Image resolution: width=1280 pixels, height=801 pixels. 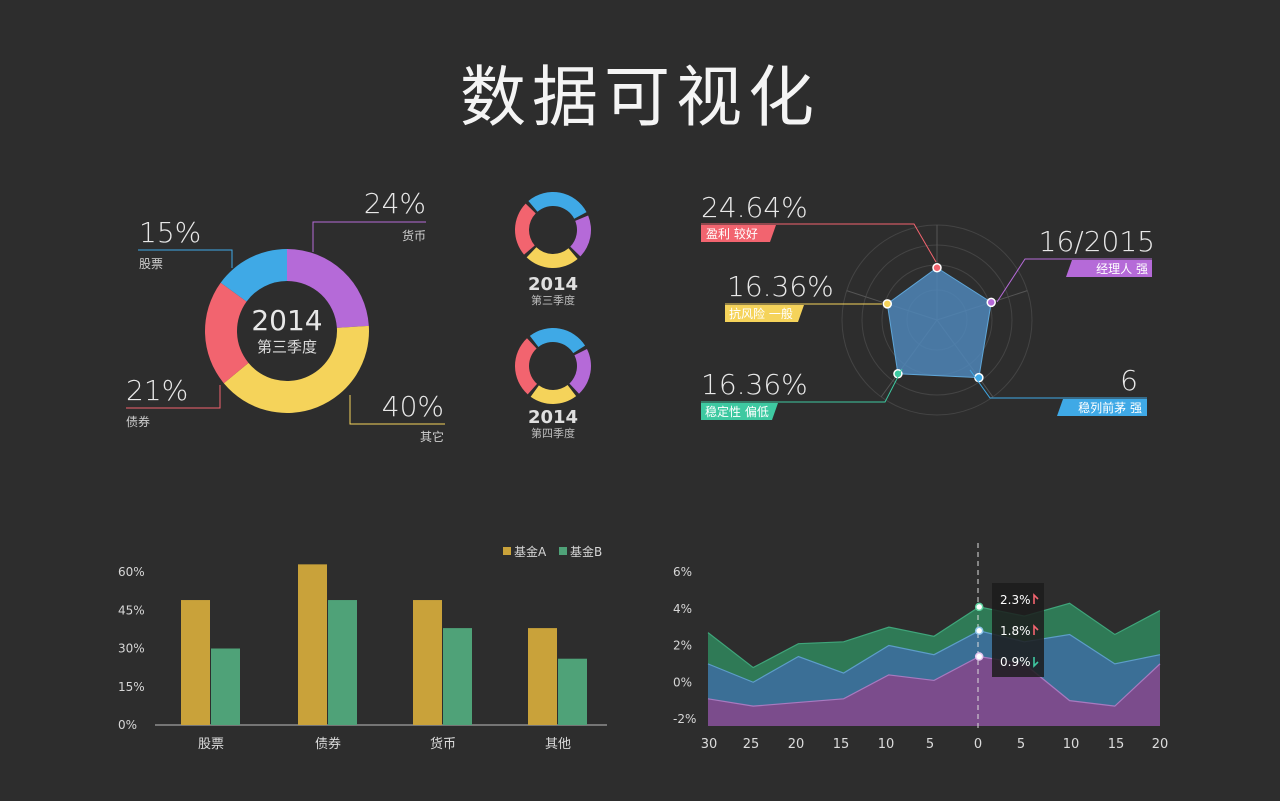 What do you see at coordinates (1015, 662) in the screenshot?
I see `tooltip-value-3: 0.9%` at bounding box center [1015, 662].